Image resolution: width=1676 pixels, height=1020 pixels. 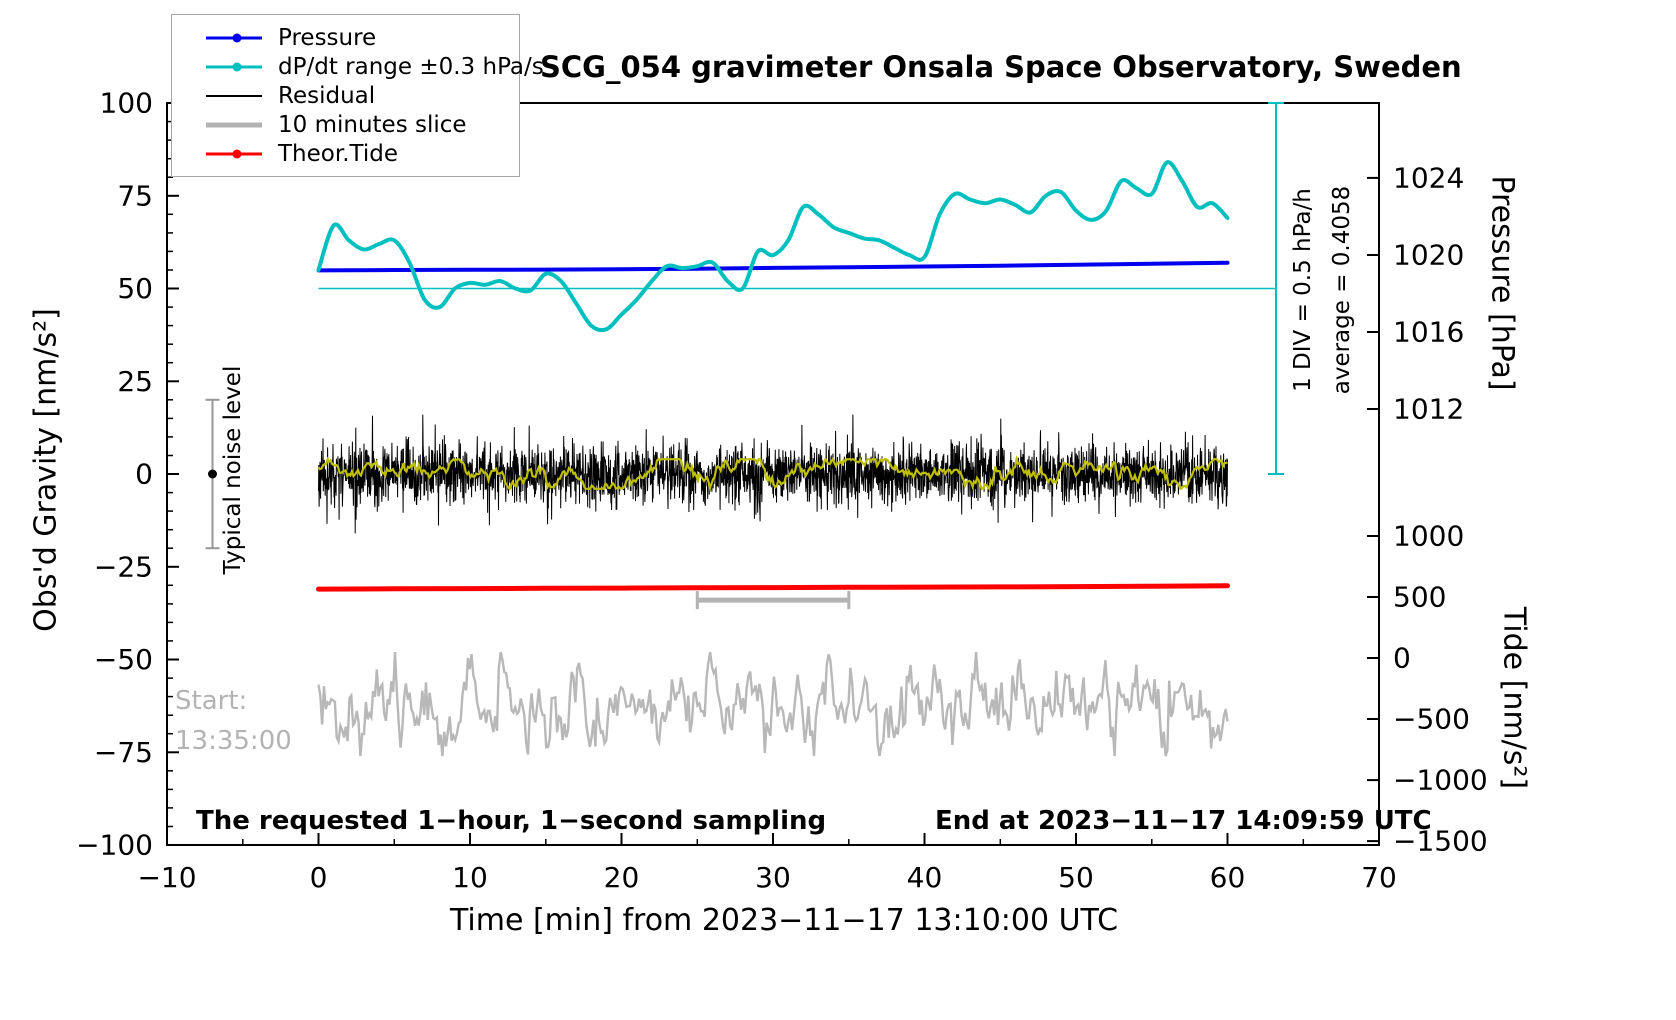 What do you see at coordinates (46, 470) in the screenshot?
I see `y-axis-label-left: Obs'd Gravity [nm/s²]` at bounding box center [46, 470].